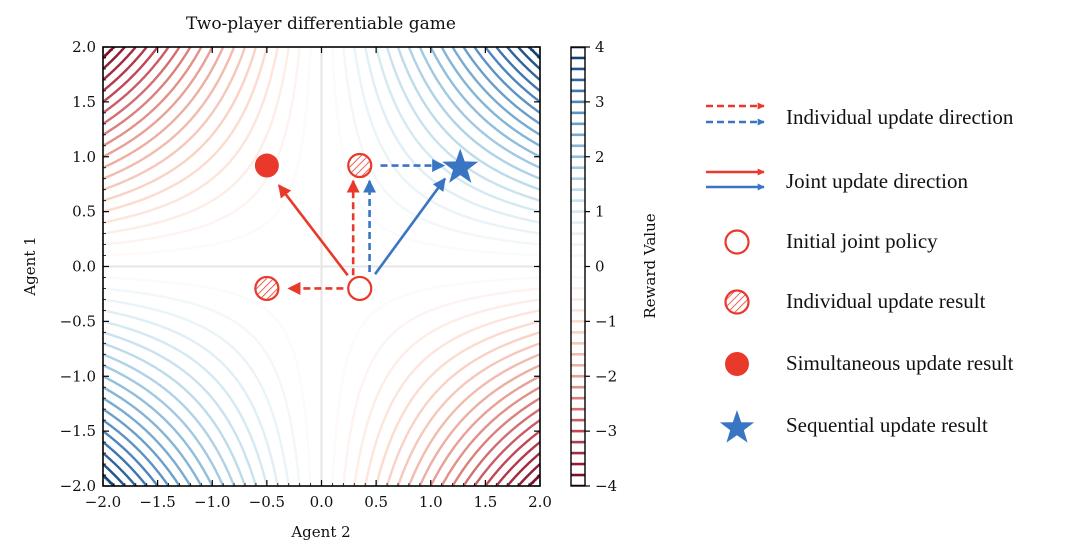 Image resolution: width=1080 pixels, height=559 pixels. I want to click on y-tick-label: −1.0, so click(78, 376).